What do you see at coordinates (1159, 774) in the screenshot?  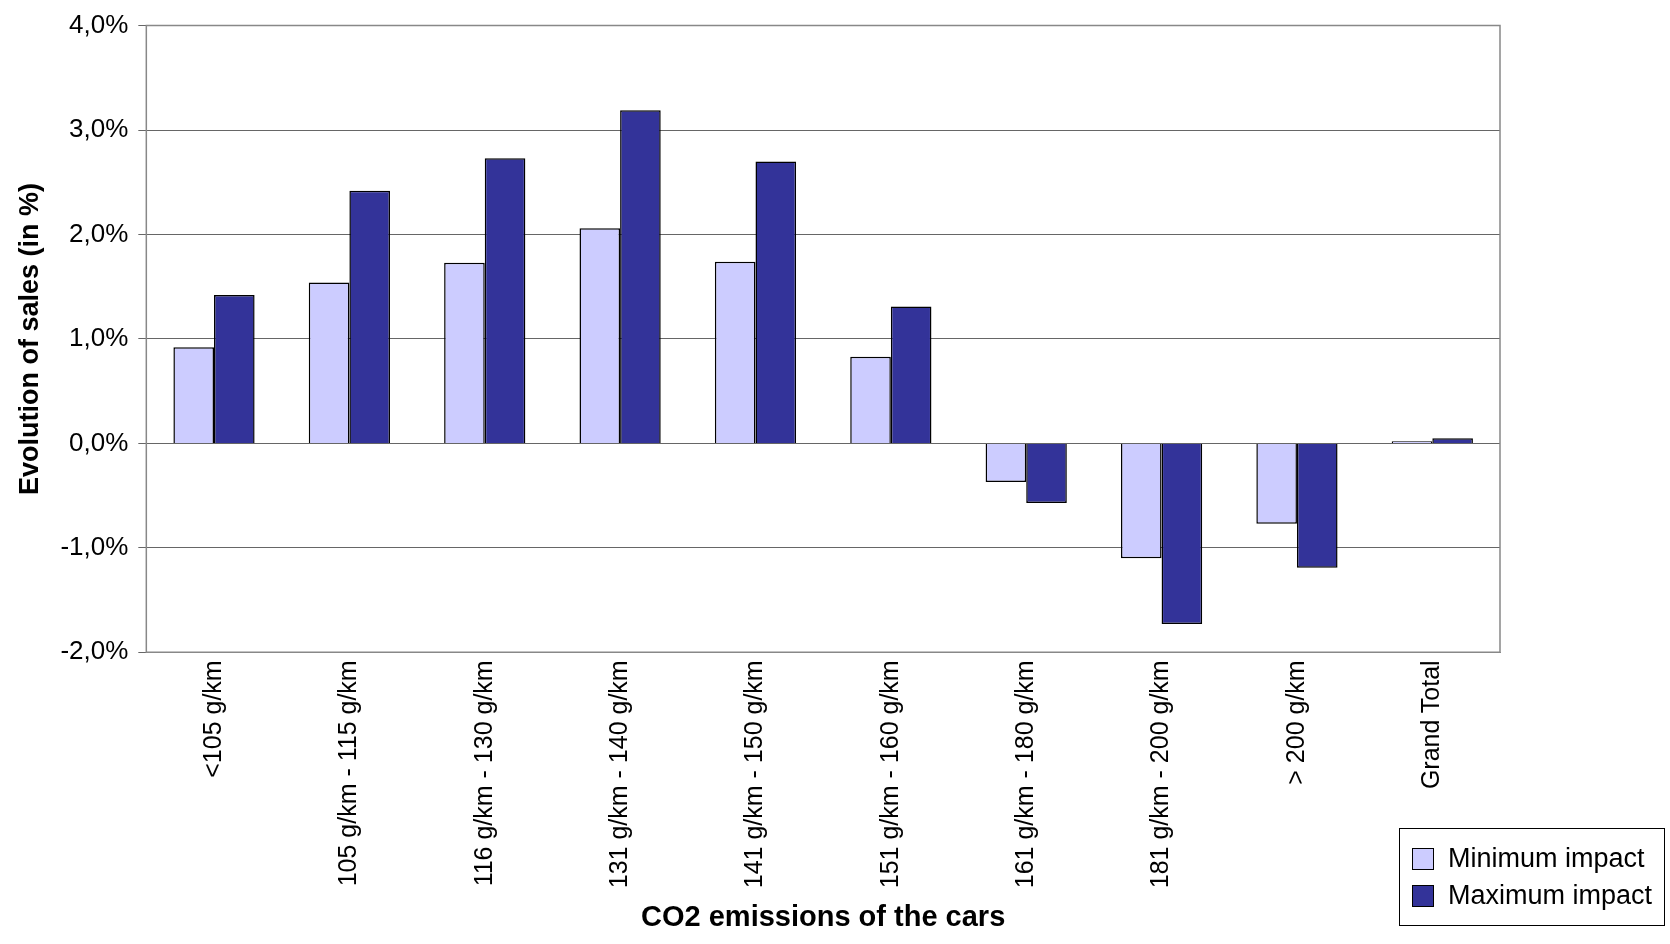 I see `x-tick-label: 181 g/km - 200 g/km` at bounding box center [1159, 774].